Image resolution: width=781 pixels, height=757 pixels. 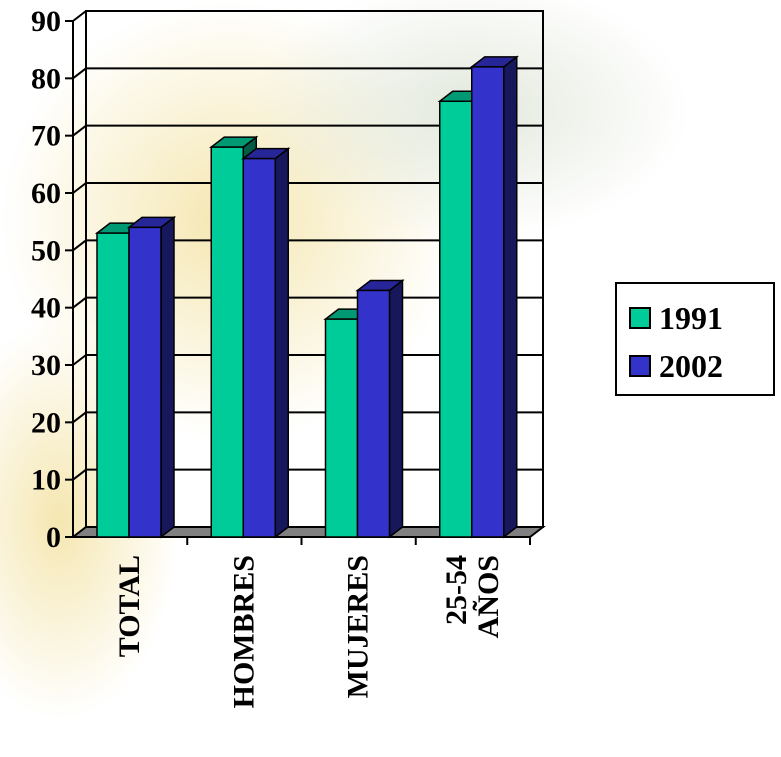 What do you see at coordinates (46, 250) in the screenshot?
I see `y-tick-label: 50` at bounding box center [46, 250].